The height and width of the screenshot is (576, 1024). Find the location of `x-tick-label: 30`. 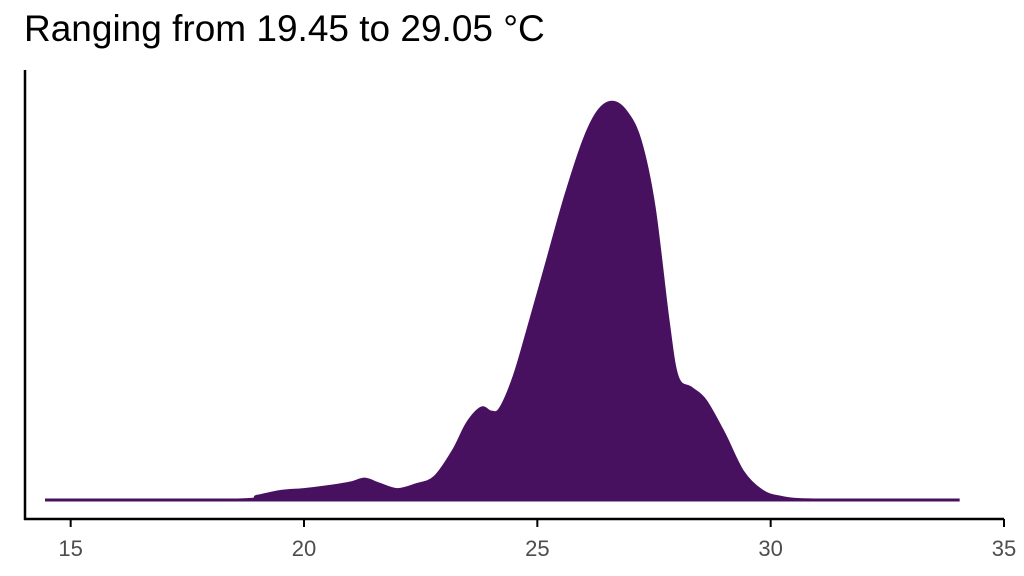

x-tick-label: 30 is located at coordinates (770, 548).